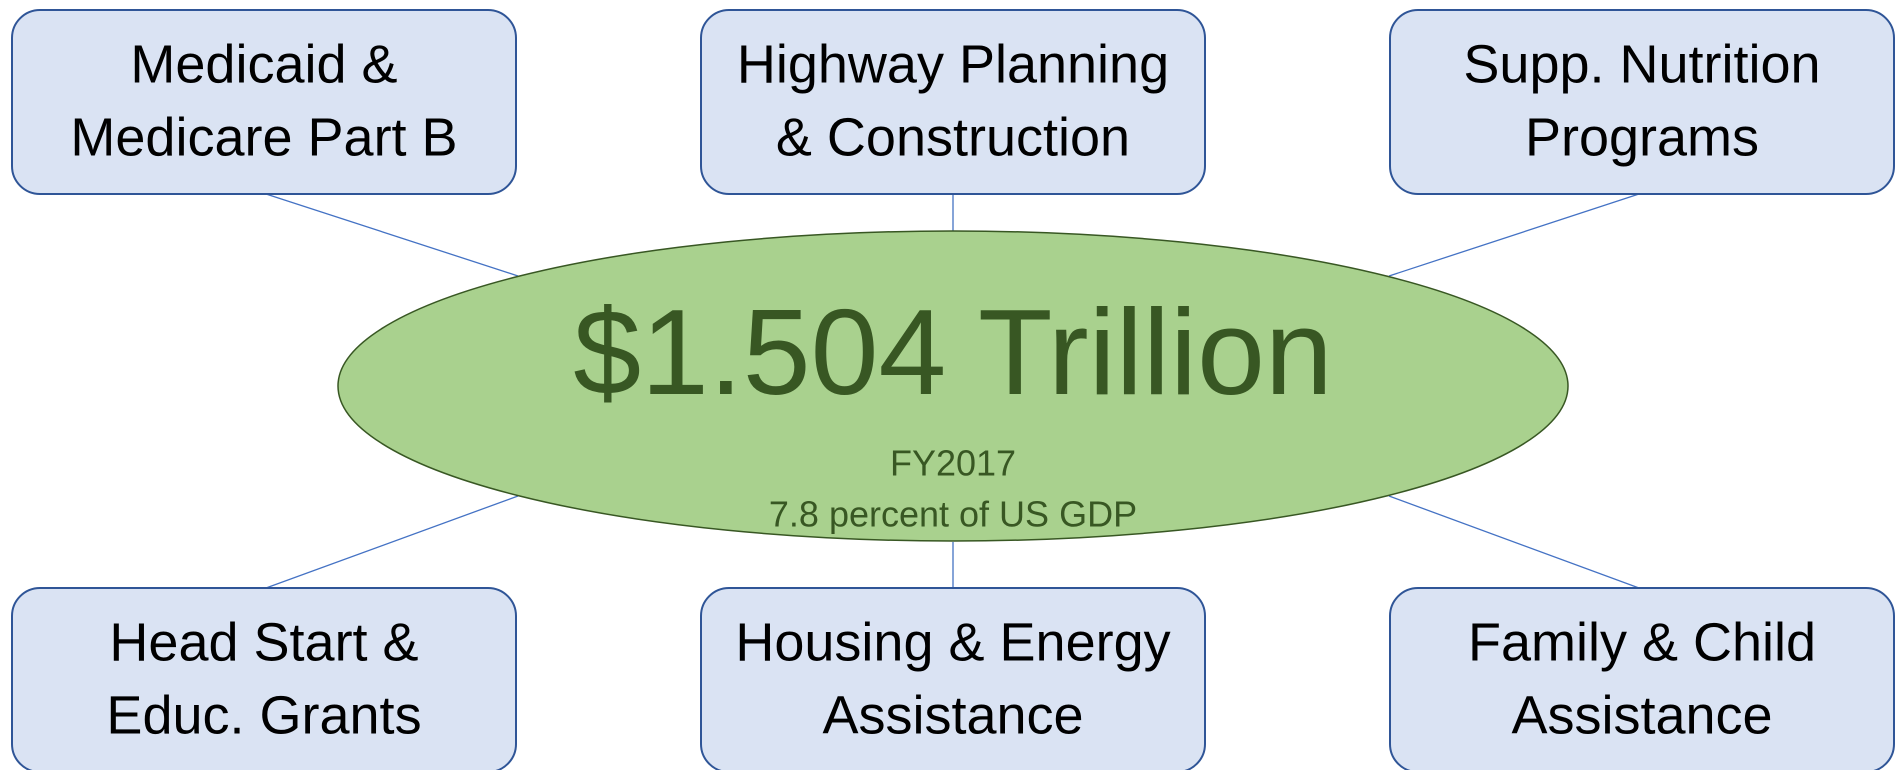  What do you see at coordinates (953, 463) in the screenshot?
I see `fiscal-year: FY2017` at bounding box center [953, 463].